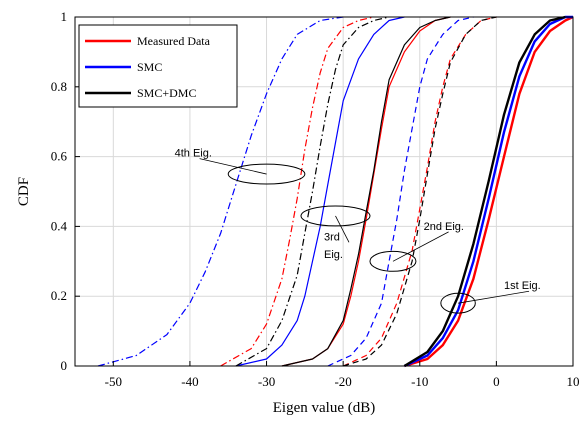  Describe the element at coordinates (113, 381) in the screenshot. I see `x-tick-label: -50` at that location.